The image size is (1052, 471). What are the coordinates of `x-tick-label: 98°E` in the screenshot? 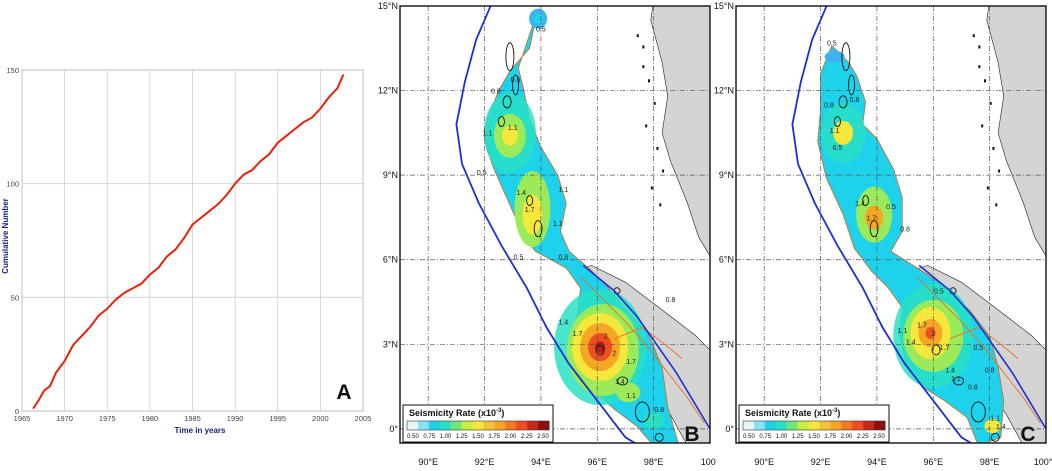 It's located at (990, 462).